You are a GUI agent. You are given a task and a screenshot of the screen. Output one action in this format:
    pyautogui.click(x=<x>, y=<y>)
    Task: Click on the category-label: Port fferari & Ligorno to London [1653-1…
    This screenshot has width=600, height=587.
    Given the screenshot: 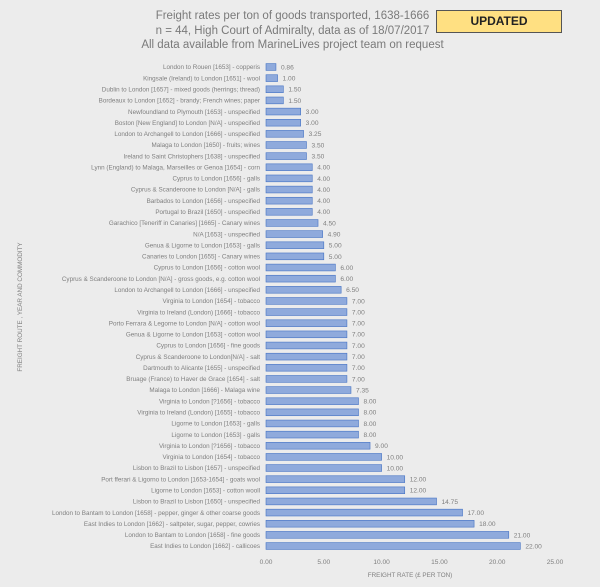 What is the action you would take?
    pyautogui.click(x=180, y=479)
    